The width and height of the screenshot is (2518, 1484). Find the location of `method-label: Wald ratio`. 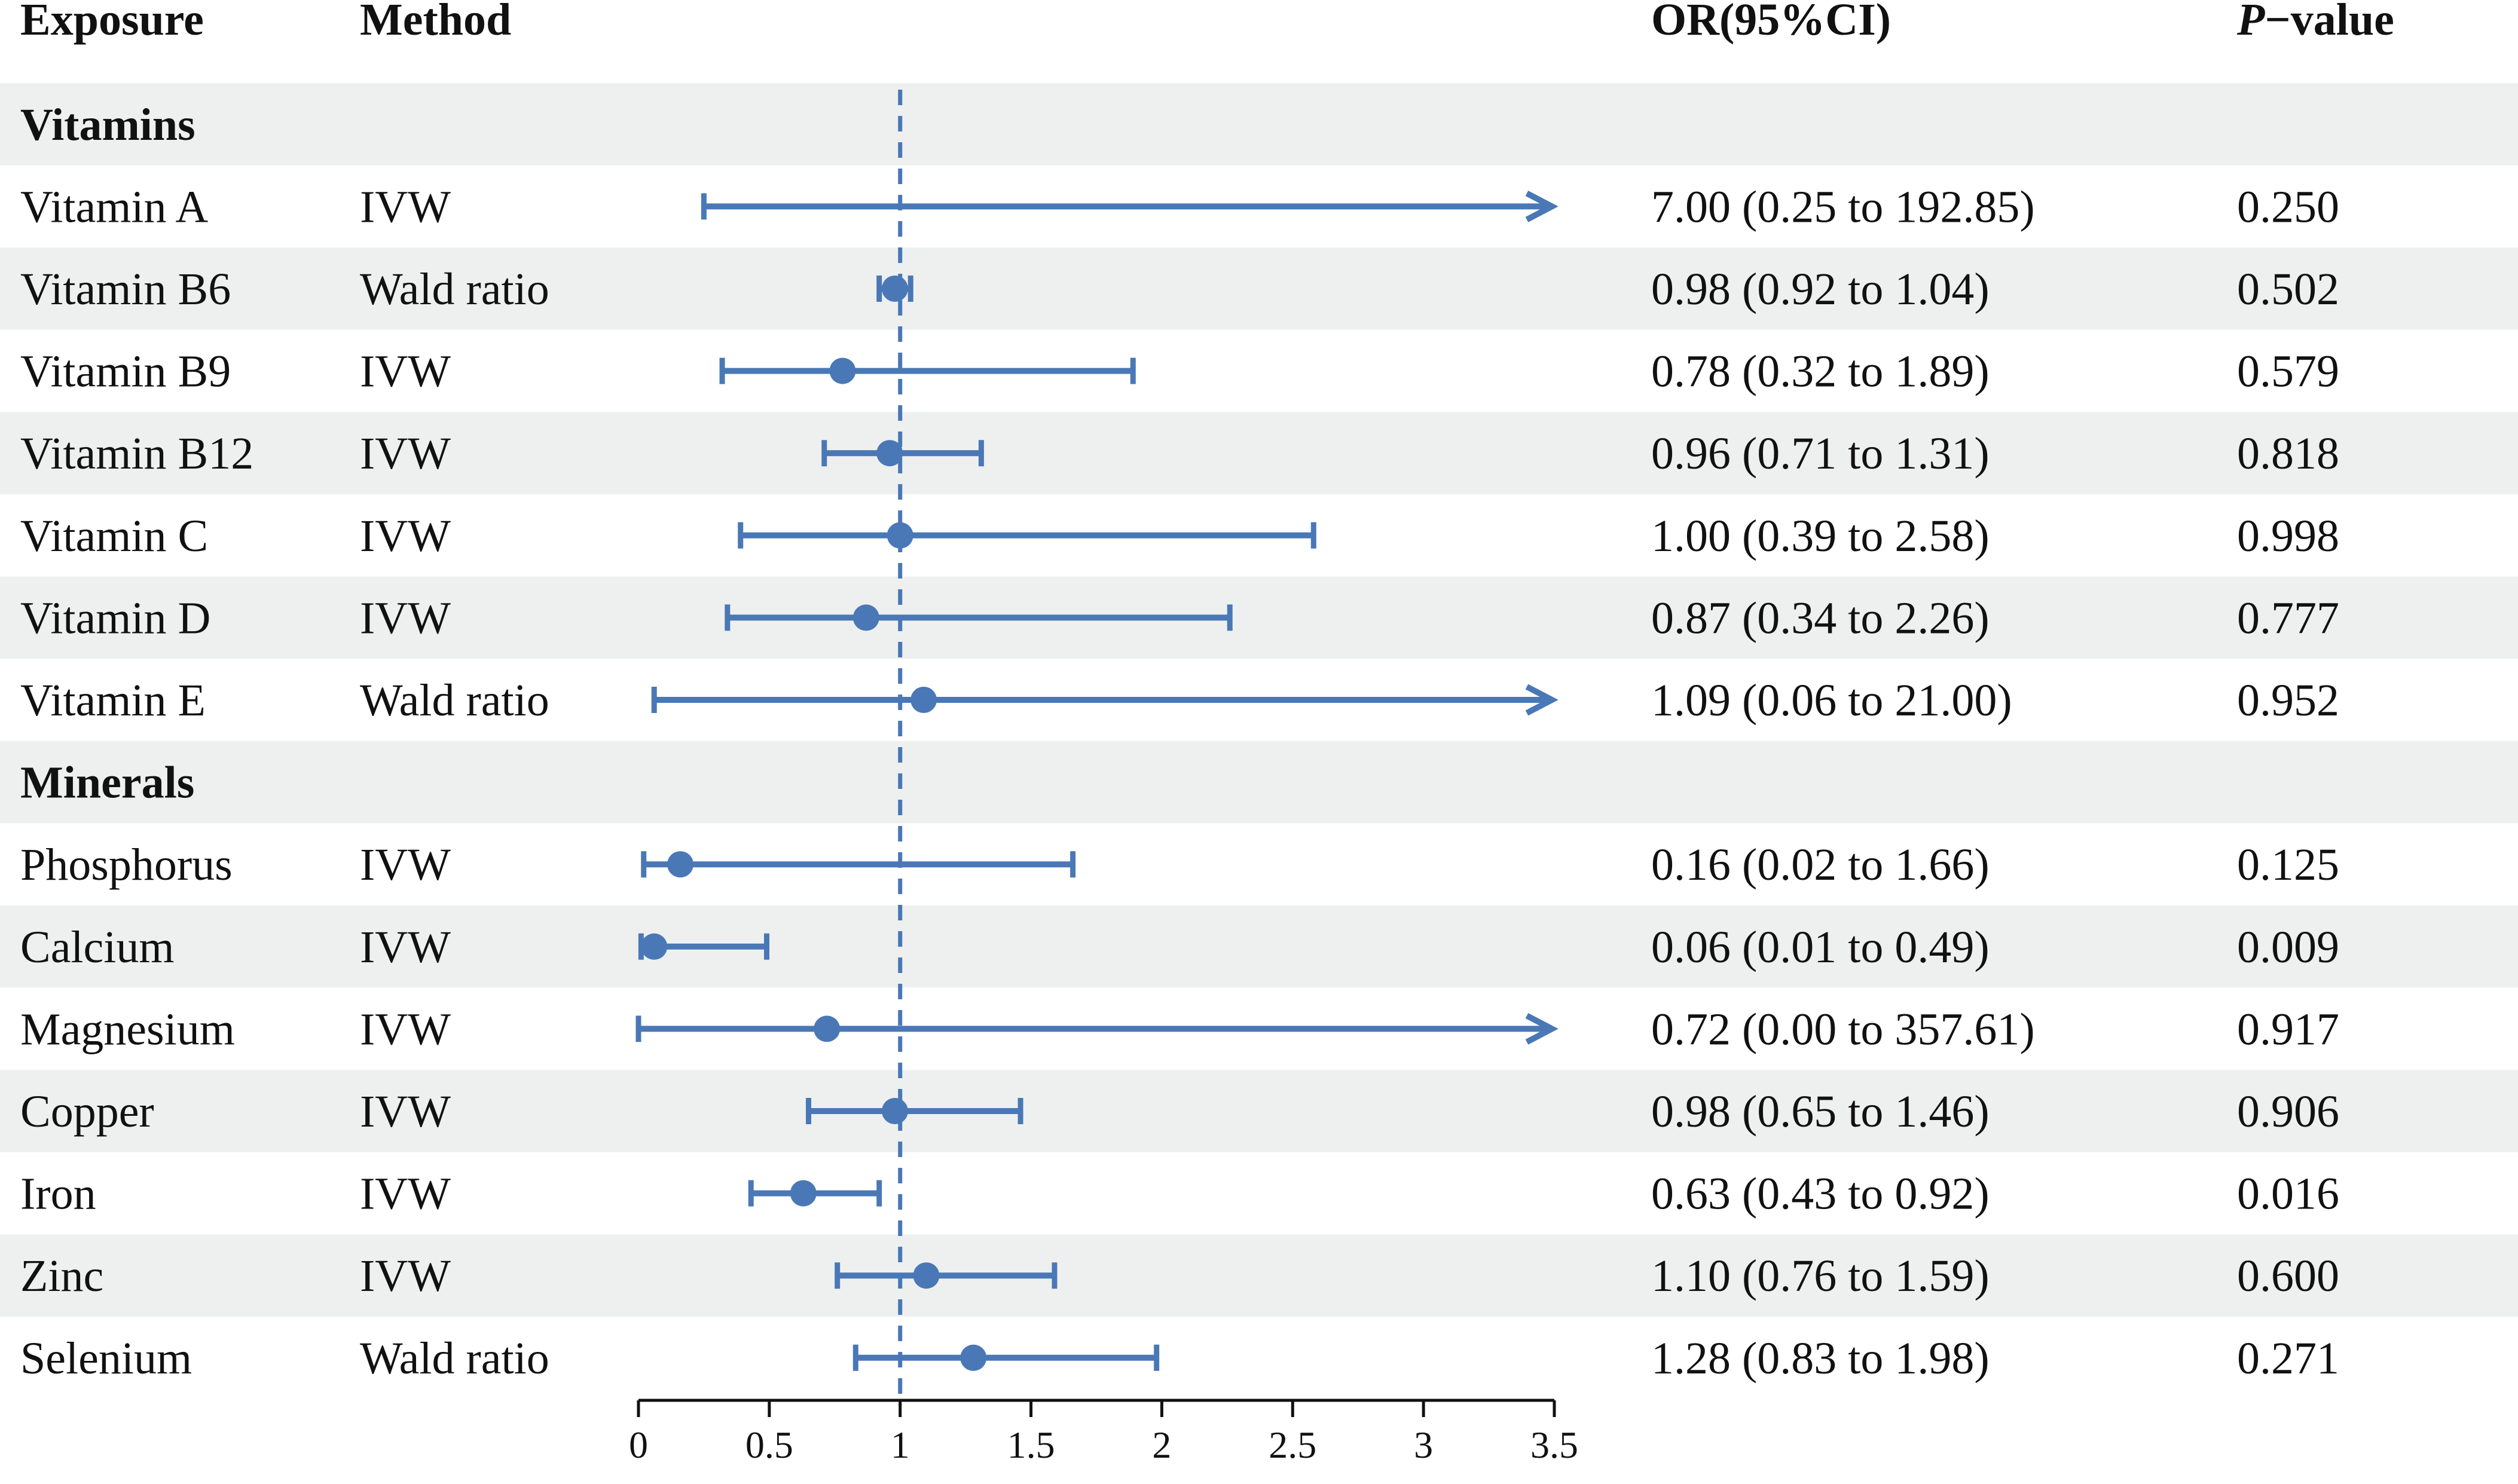

method-label: Wald ratio is located at coordinates (454, 1358).